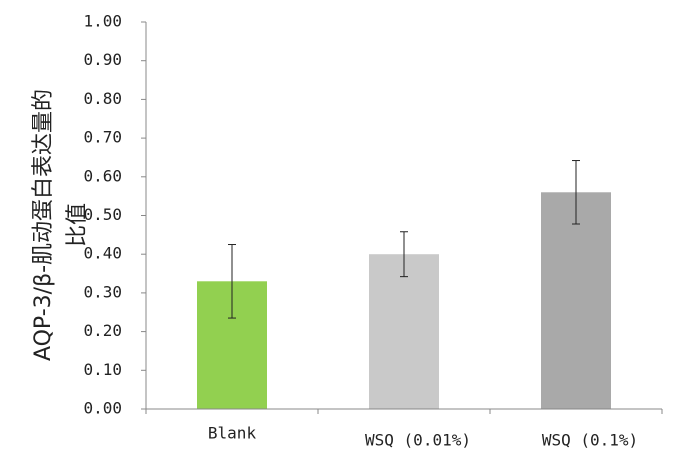 Image resolution: width=685 pixels, height=469 pixels. Describe the element at coordinates (102, 175) in the screenshot. I see `y-tick-label: 0.60` at that location.